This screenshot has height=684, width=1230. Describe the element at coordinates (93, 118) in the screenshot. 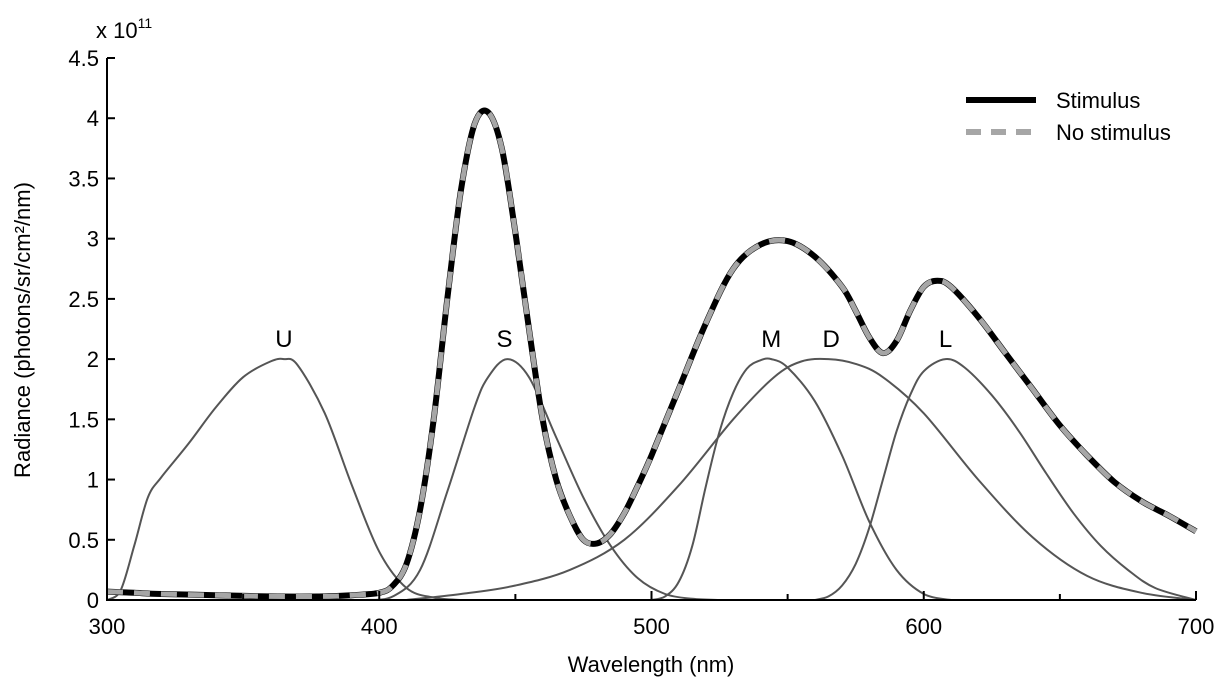

I see `y-tick-label: 4` at that location.